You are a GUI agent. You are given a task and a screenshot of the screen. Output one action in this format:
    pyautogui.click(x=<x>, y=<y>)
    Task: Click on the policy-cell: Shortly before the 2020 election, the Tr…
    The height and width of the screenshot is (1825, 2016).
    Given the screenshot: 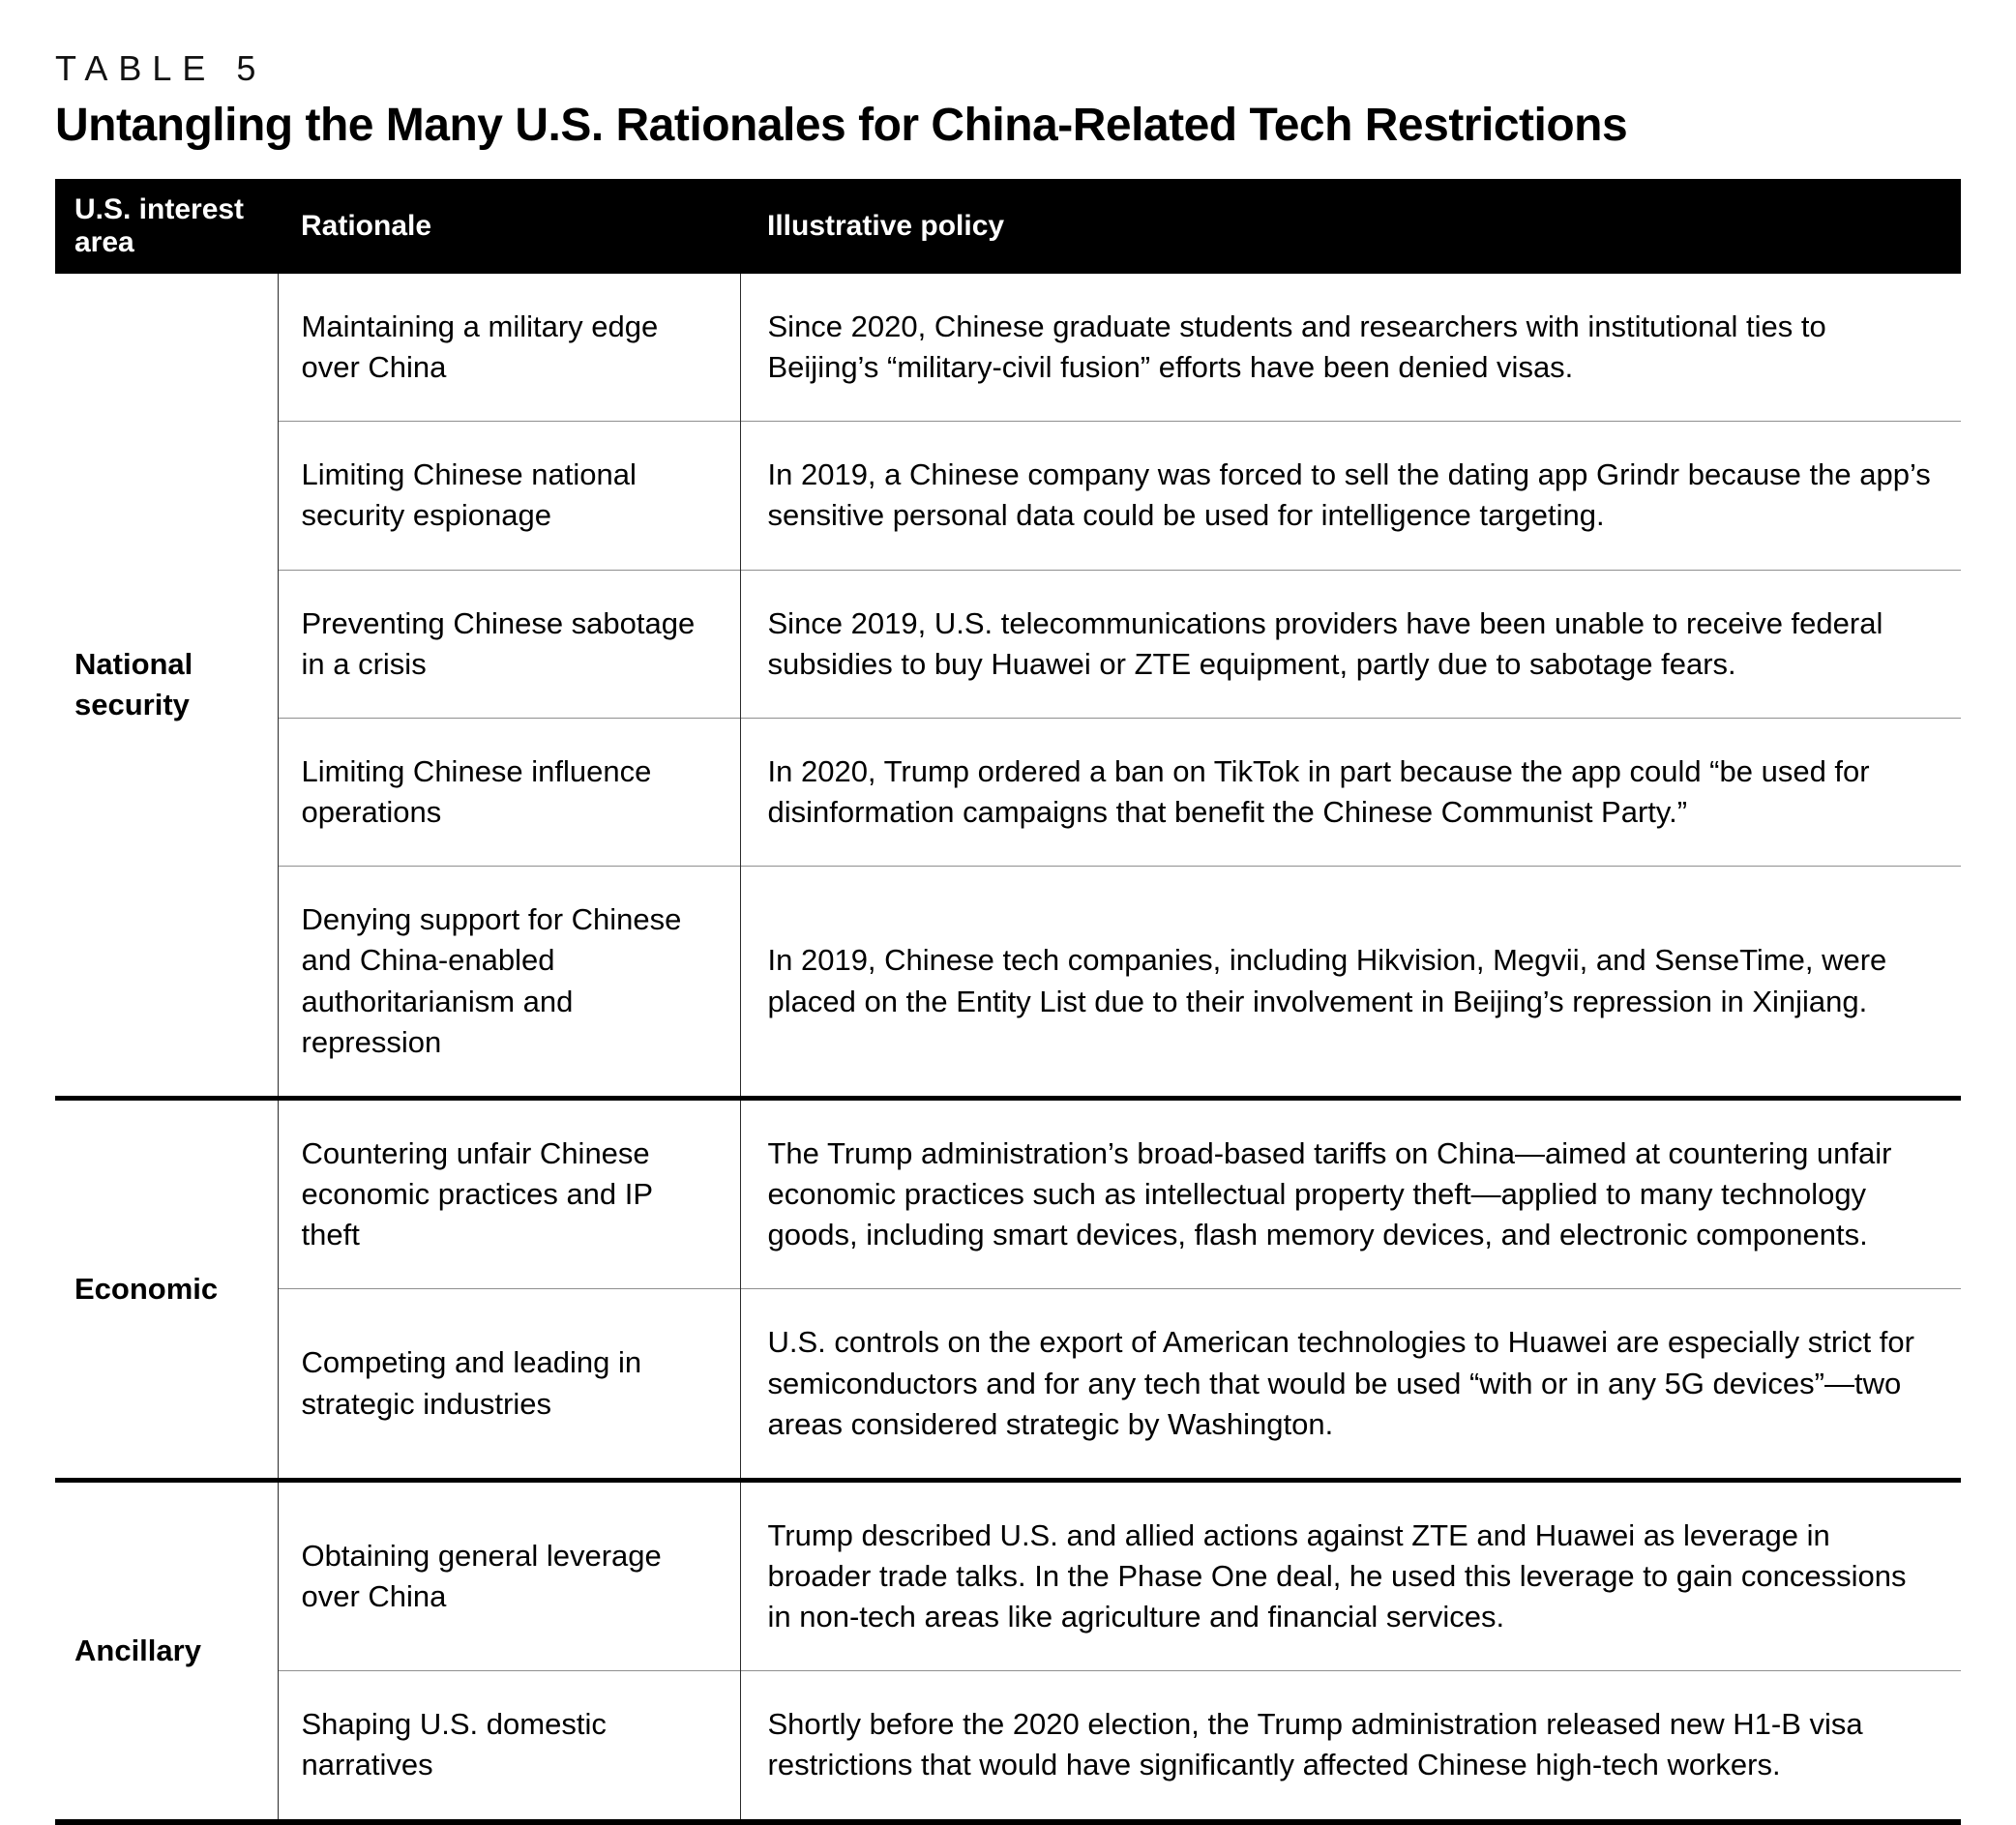 What is the action you would take?
    pyautogui.click(x=1351, y=1746)
    